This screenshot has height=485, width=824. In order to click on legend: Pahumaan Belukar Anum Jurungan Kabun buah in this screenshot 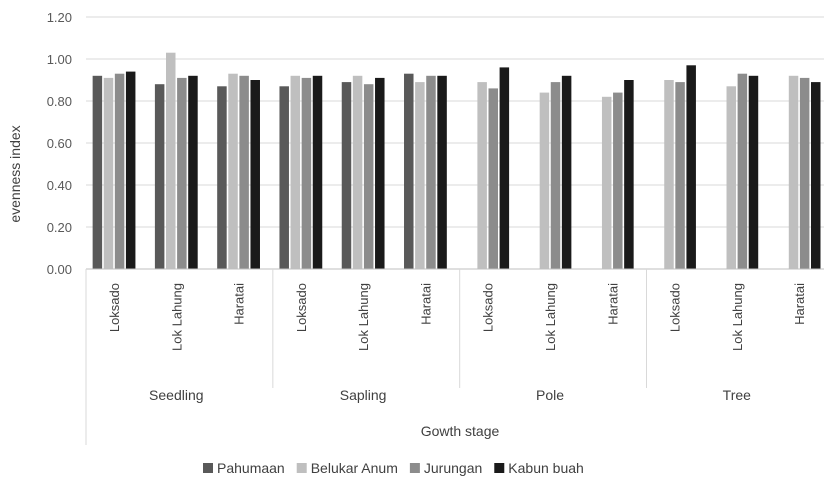, I will do `click(393, 468)`.